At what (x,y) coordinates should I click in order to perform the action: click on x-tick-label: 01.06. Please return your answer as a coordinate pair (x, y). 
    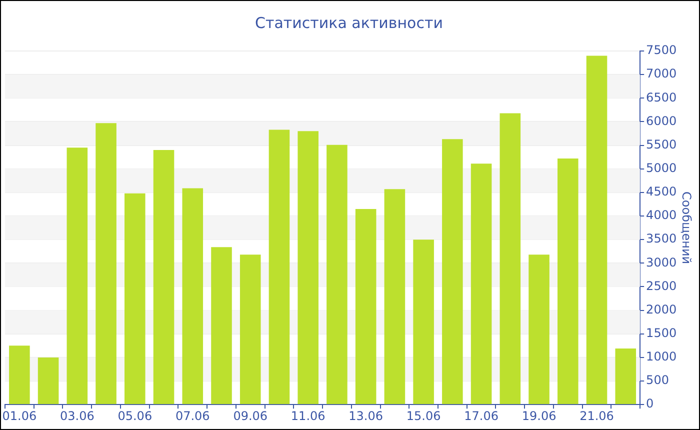
    Looking at the image, I should click on (19, 415).